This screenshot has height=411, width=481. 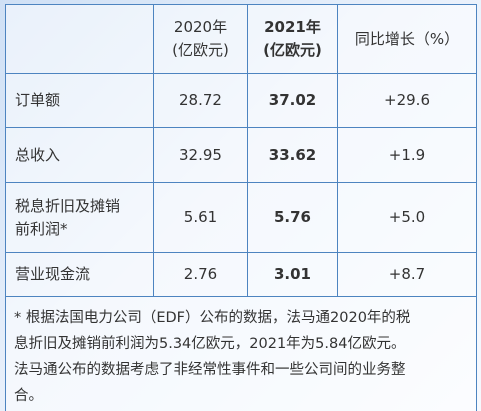 I want to click on header-empty-cell, so click(x=79, y=39).